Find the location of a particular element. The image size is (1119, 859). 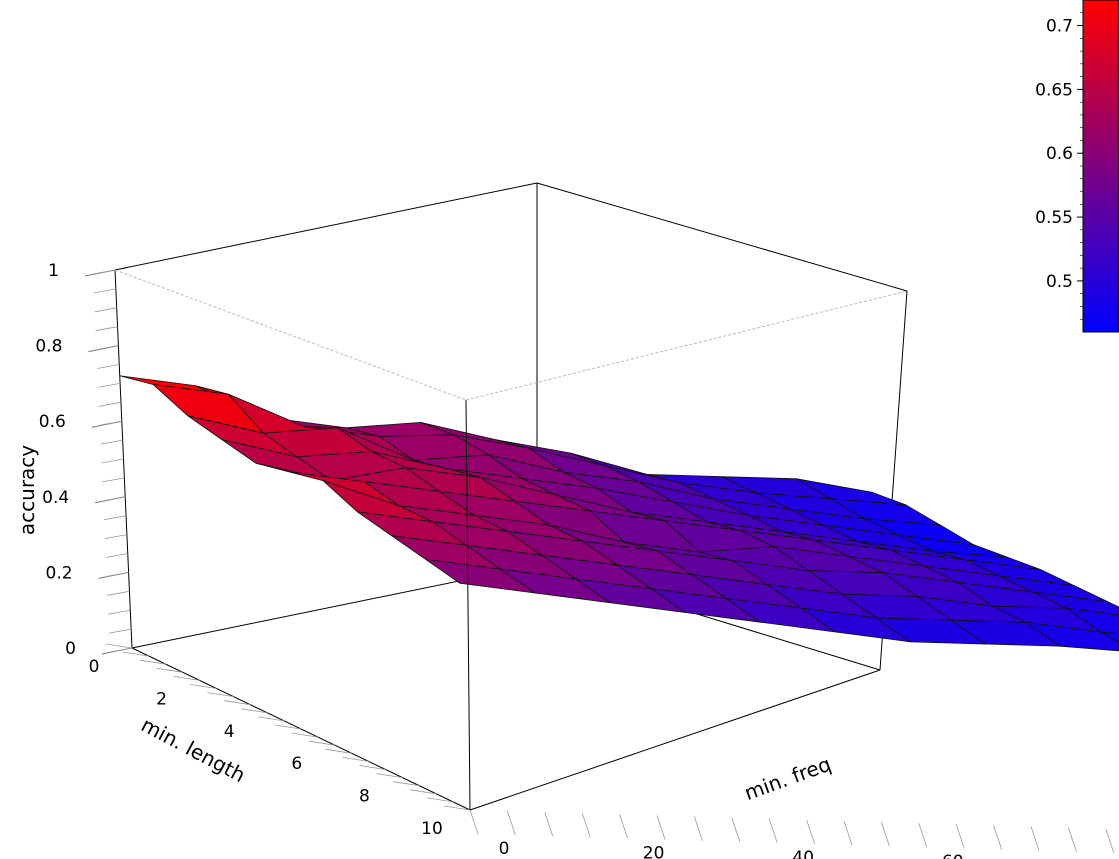

x-axis-ticks: 020406080100 is located at coordinates (792, 834).